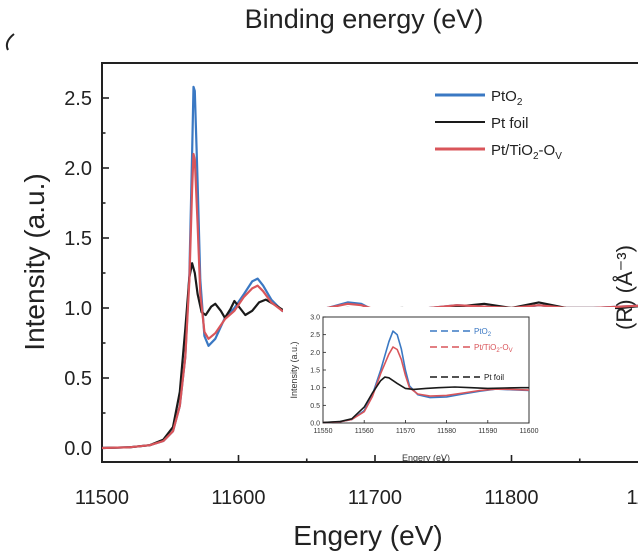  Describe the element at coordinates (315, 318) in the screenshot. I see `inset-y-tick-label: 3.0` at that location.